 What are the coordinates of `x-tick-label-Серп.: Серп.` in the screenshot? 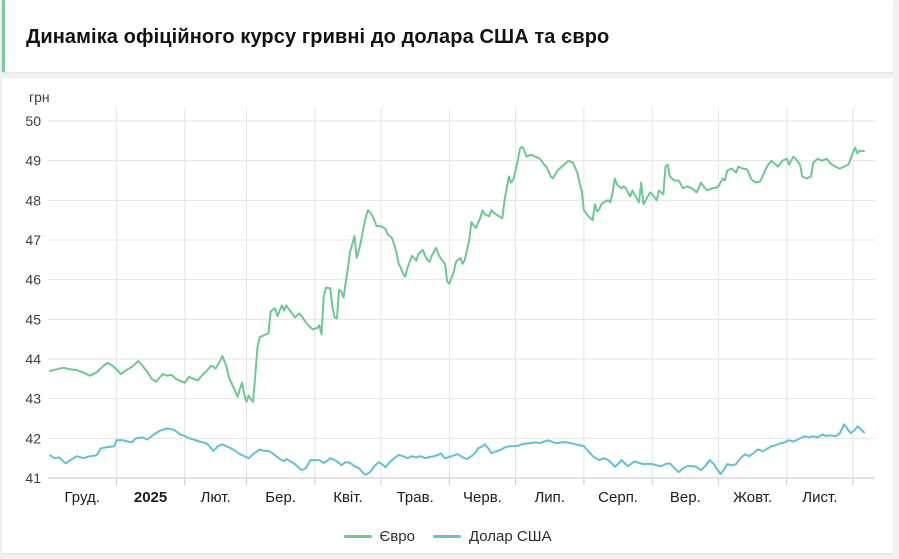 It's located at (618, 497).